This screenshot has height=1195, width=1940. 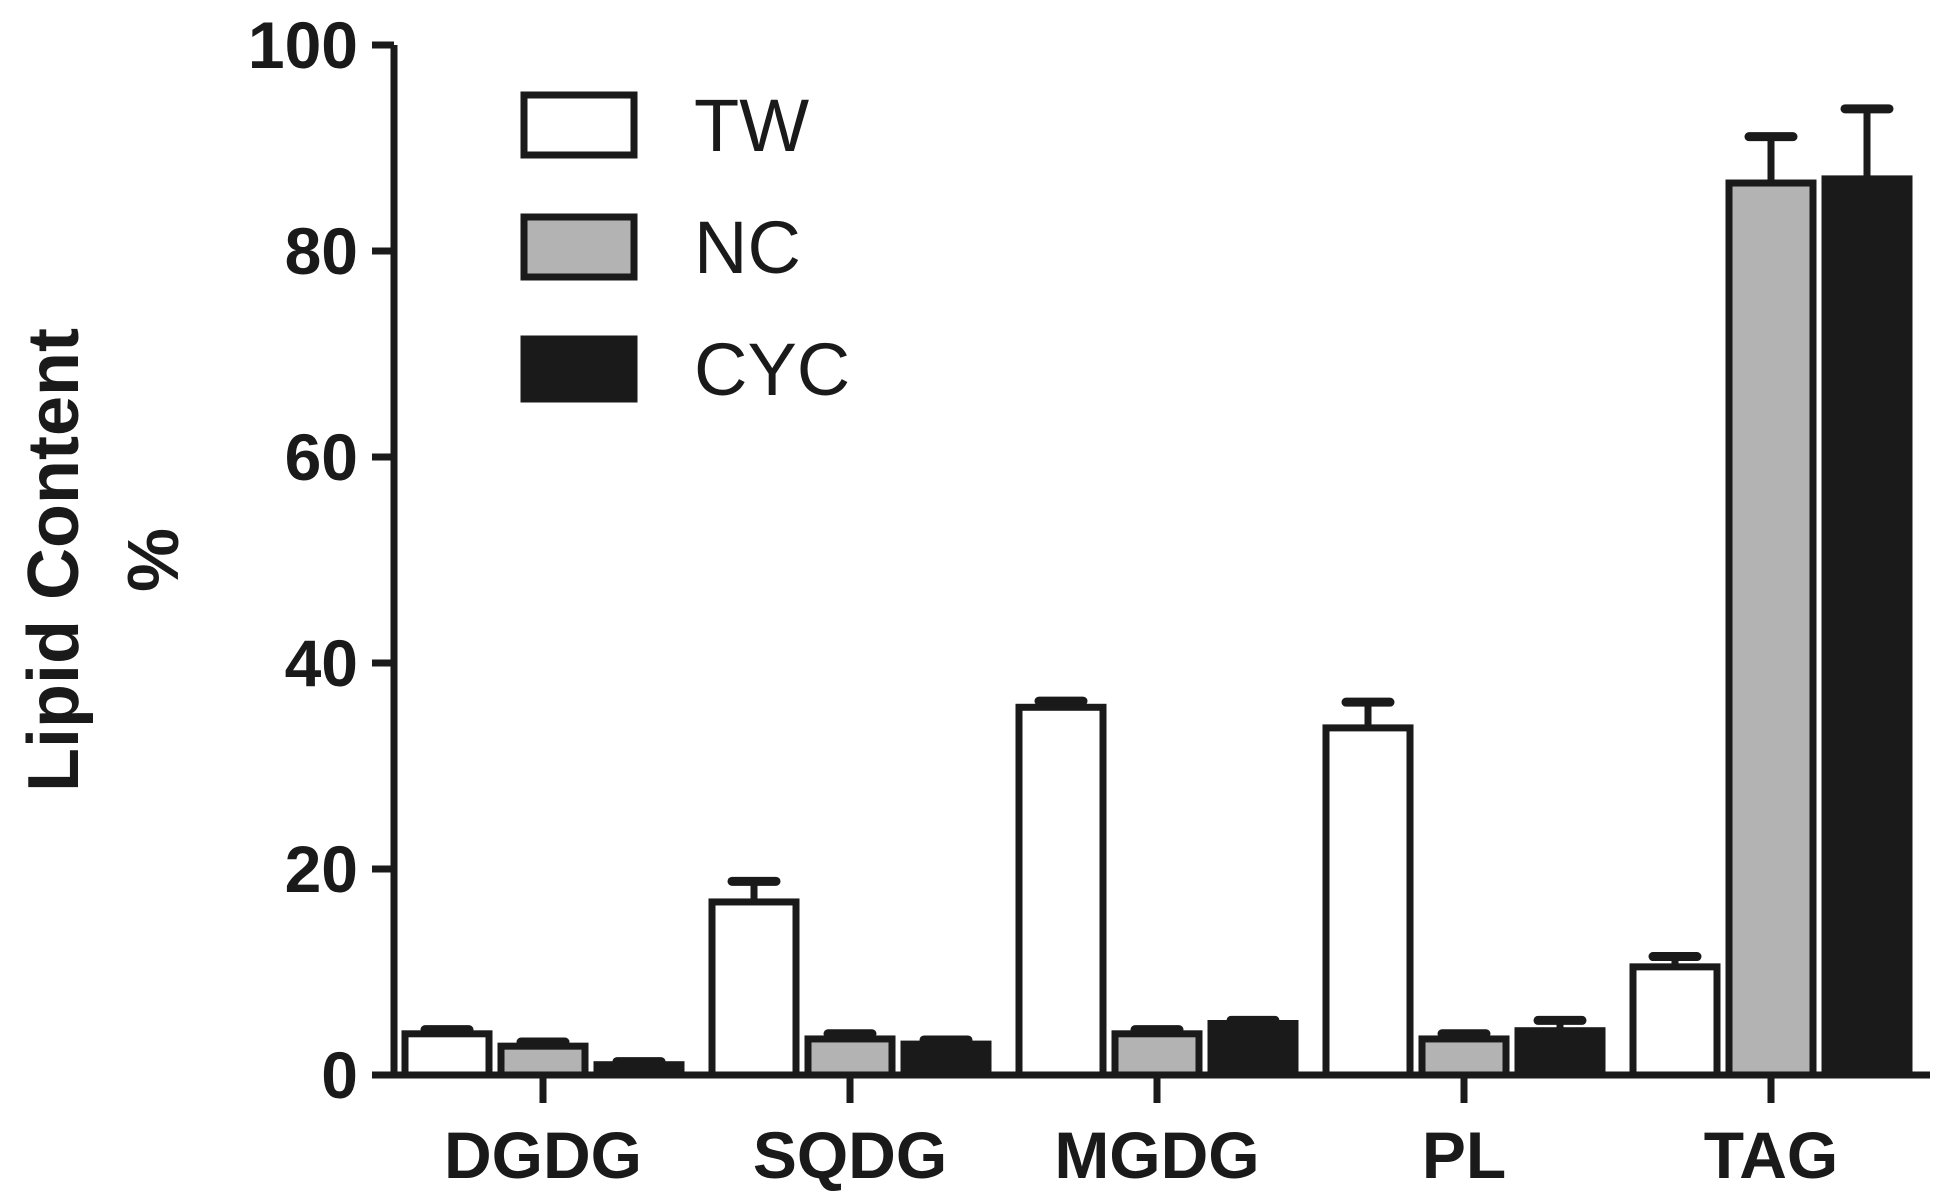 What do you see at coordinates (154, 560) in the screenshot?
I see `y-axis-unit: %` at bounding box center [154, 560].